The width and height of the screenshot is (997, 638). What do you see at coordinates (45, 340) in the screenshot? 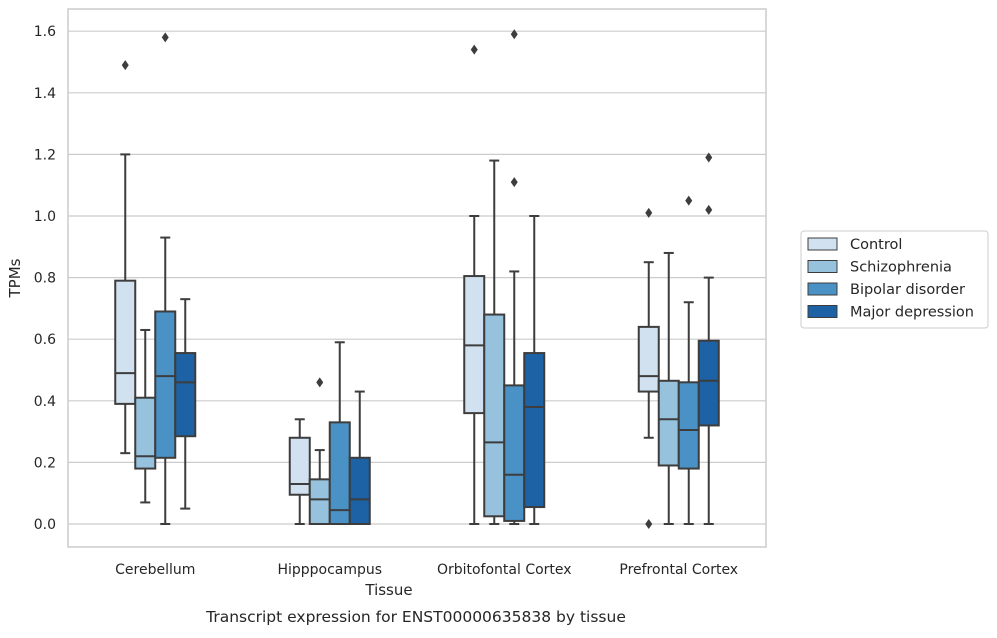
I see `y-tick-label: 0.6` at bounding box center [45, 340].